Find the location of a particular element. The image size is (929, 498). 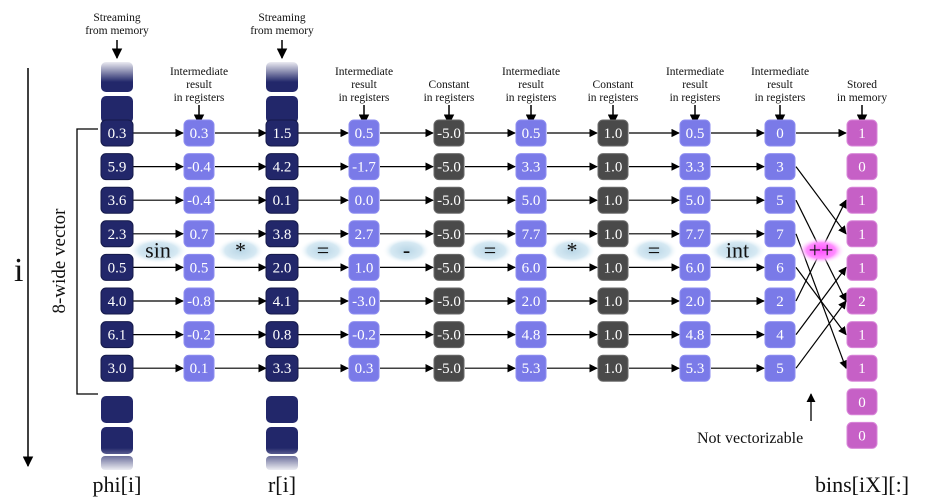

cell-register: 5 is located at coordinates (780, 200).